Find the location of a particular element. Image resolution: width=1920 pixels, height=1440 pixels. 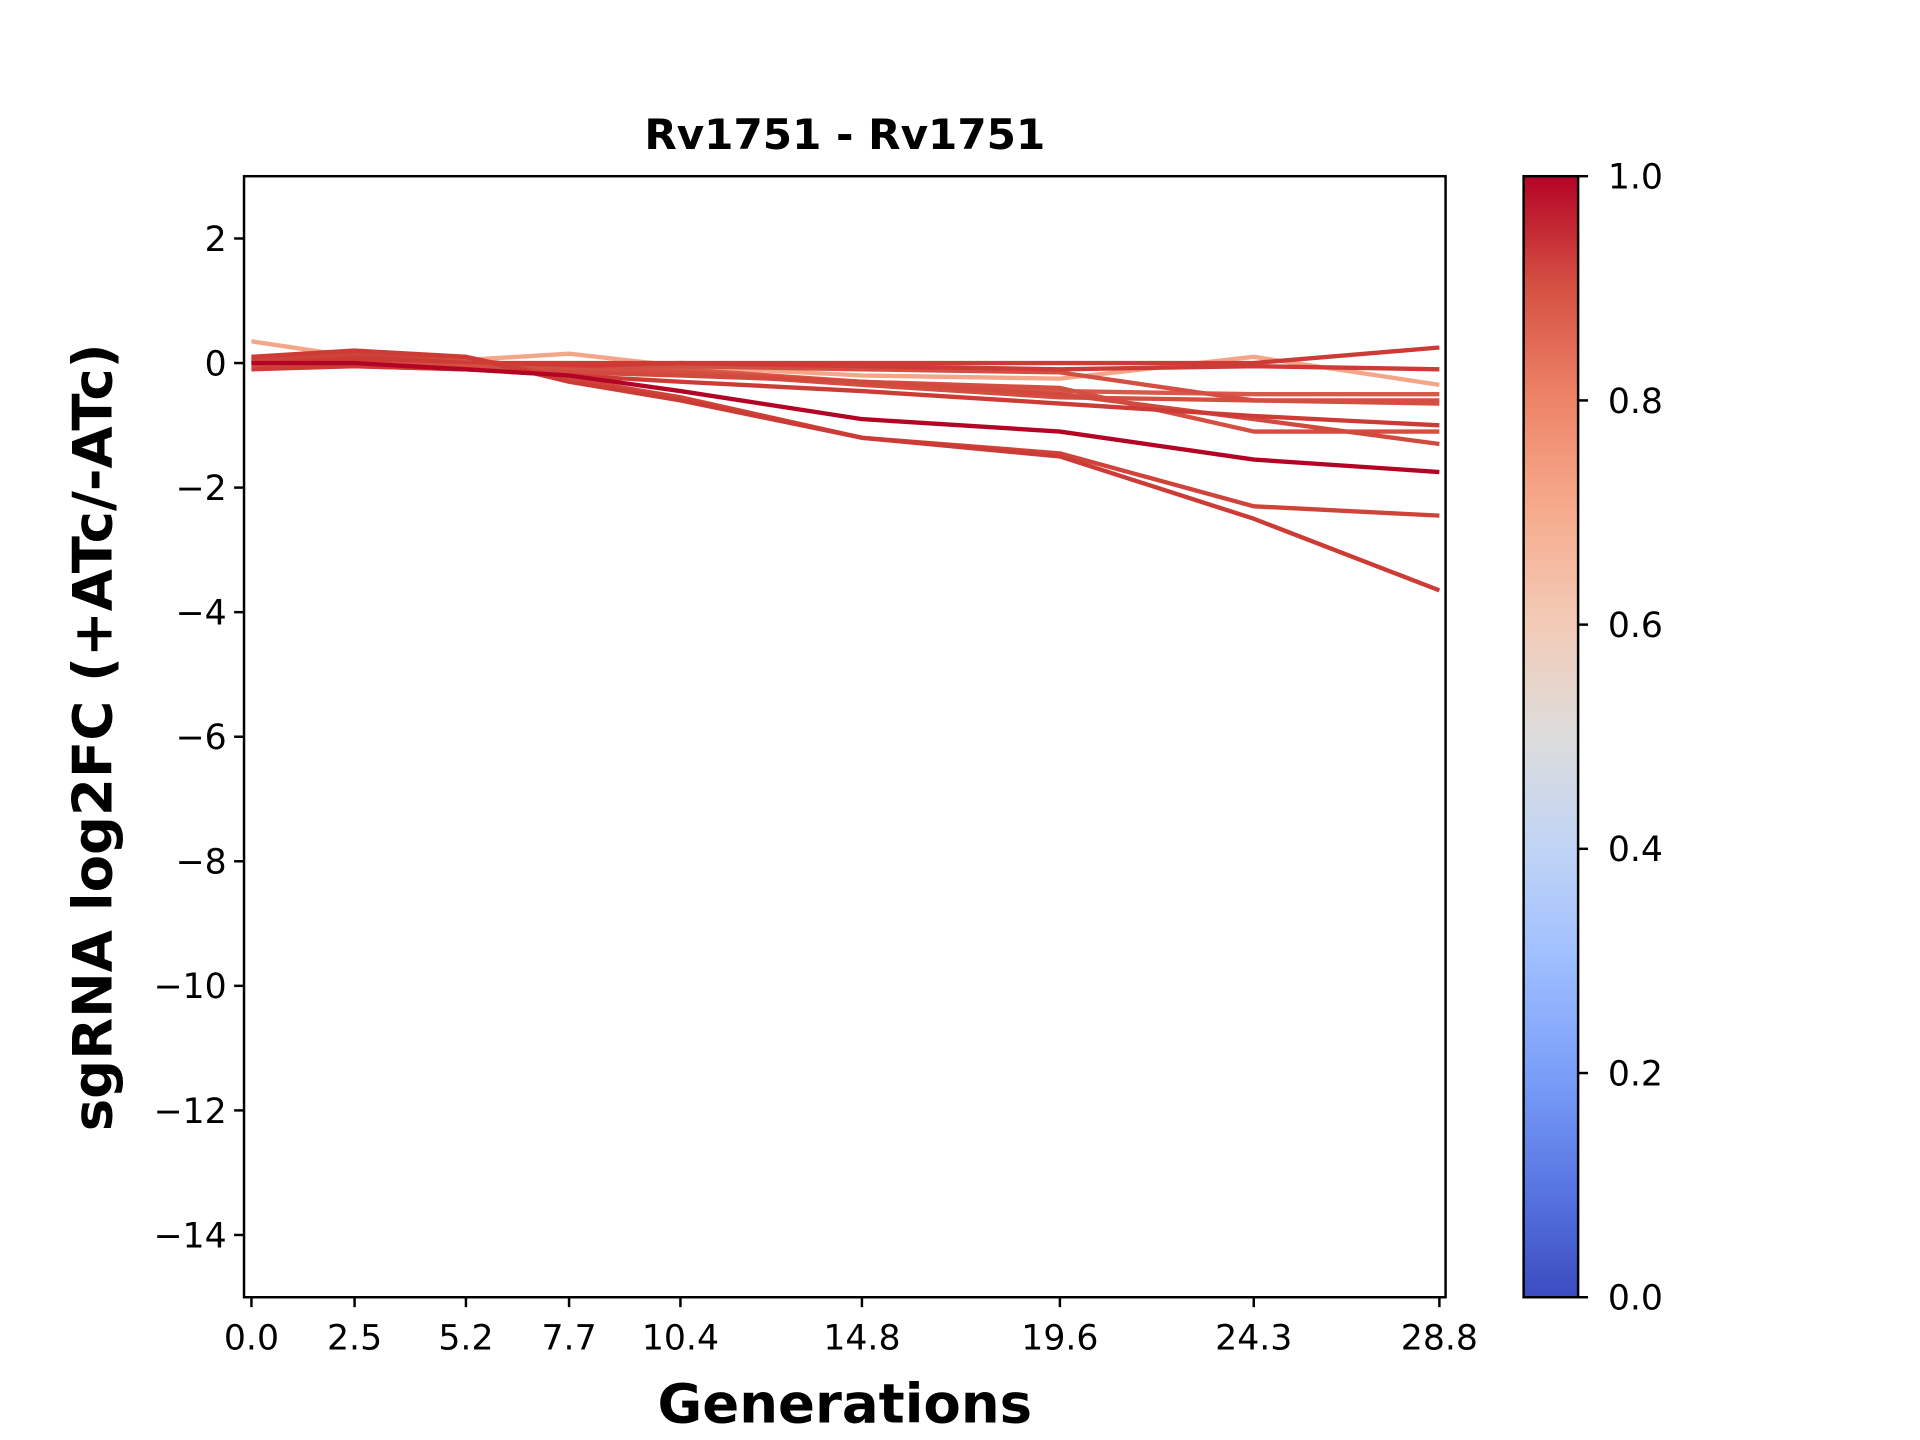

x-tick-label: 14.8 is located at coordinates (861, 1338).